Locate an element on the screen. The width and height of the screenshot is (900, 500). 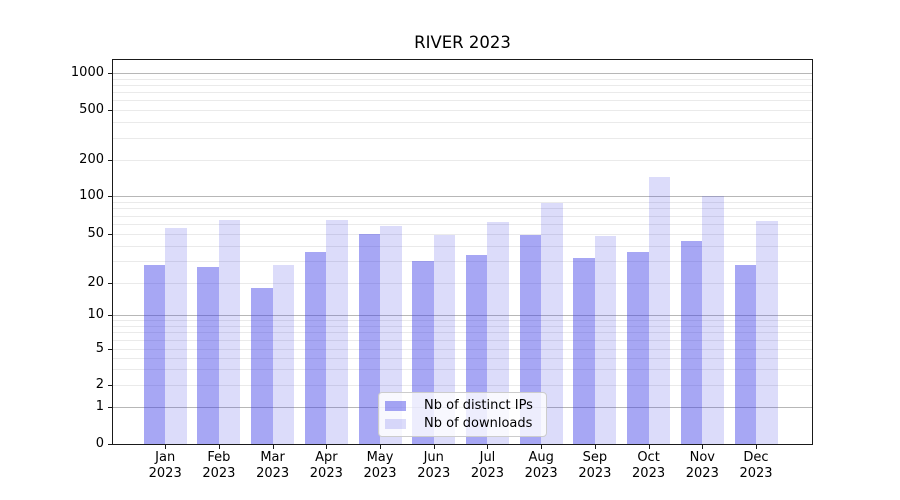
legend: Nb of distinct IPs Nb of downloads is located at coordinates (462, 414).